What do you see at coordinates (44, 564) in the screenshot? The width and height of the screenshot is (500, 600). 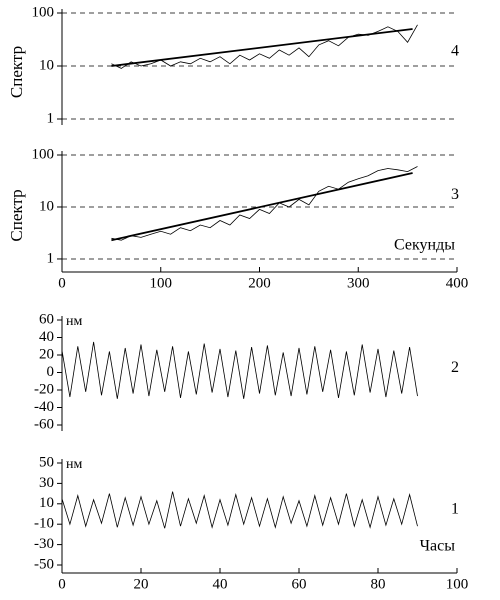 I see `y-tick-label: -50` at bounding box center [44, 564].